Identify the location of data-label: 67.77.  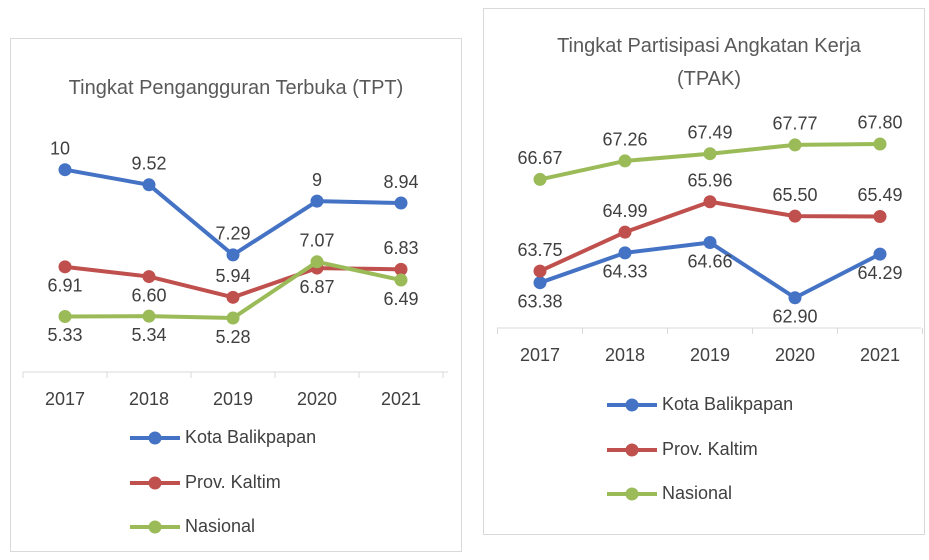
(794, 124).